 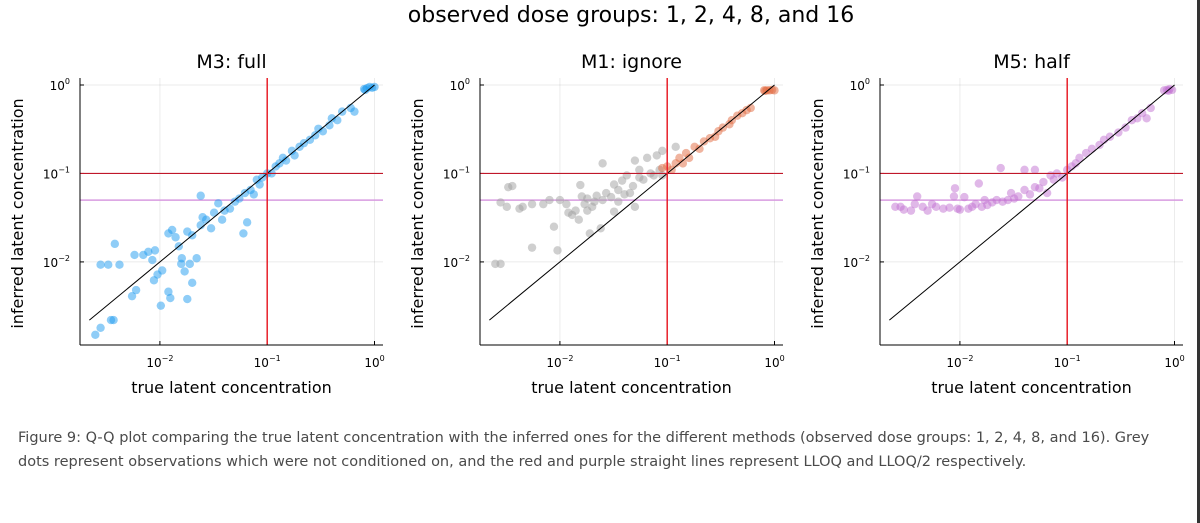 What do you see at coordinates (231, 62) in the screenshot?
I see `panel-title: M3: full` at bounding box center [231, 62].